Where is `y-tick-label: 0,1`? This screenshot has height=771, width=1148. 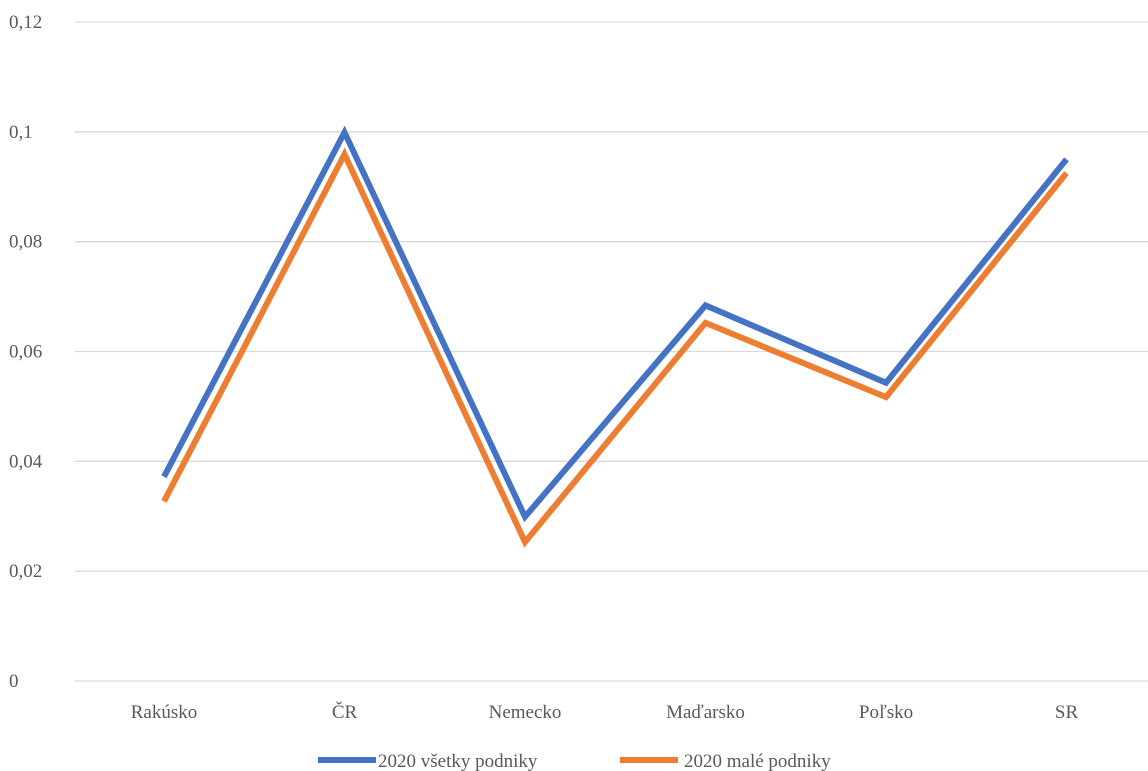
y-tick-label: 0,1 is located at coordinates (21, 132).